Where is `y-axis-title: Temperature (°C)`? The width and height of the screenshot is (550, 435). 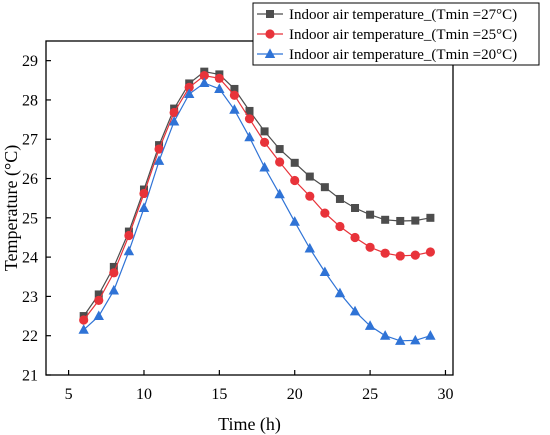 y-axis-title: Temperature (°C) is located at coordinates (11, 208).